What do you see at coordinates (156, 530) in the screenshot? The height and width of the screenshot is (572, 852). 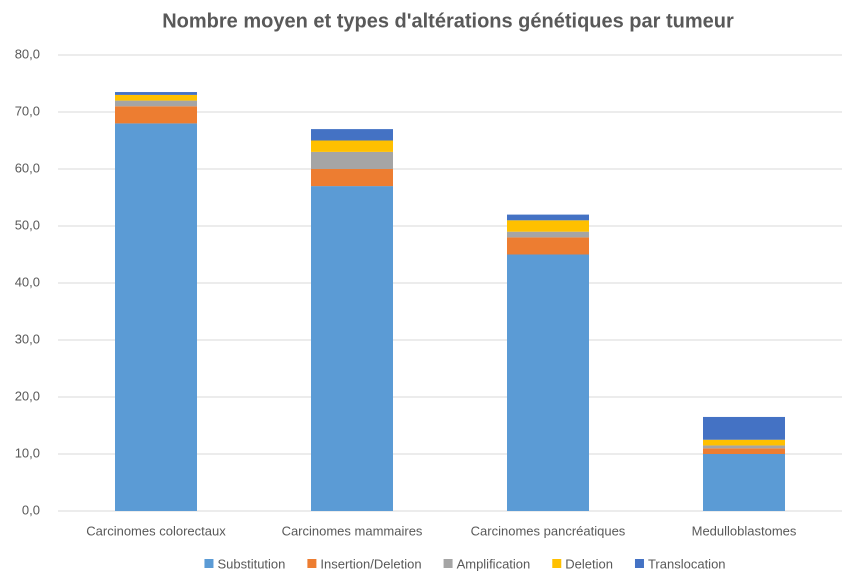 I see `x-tick-label: Carcinomes colorectaux` at bounding box center [156, 530].